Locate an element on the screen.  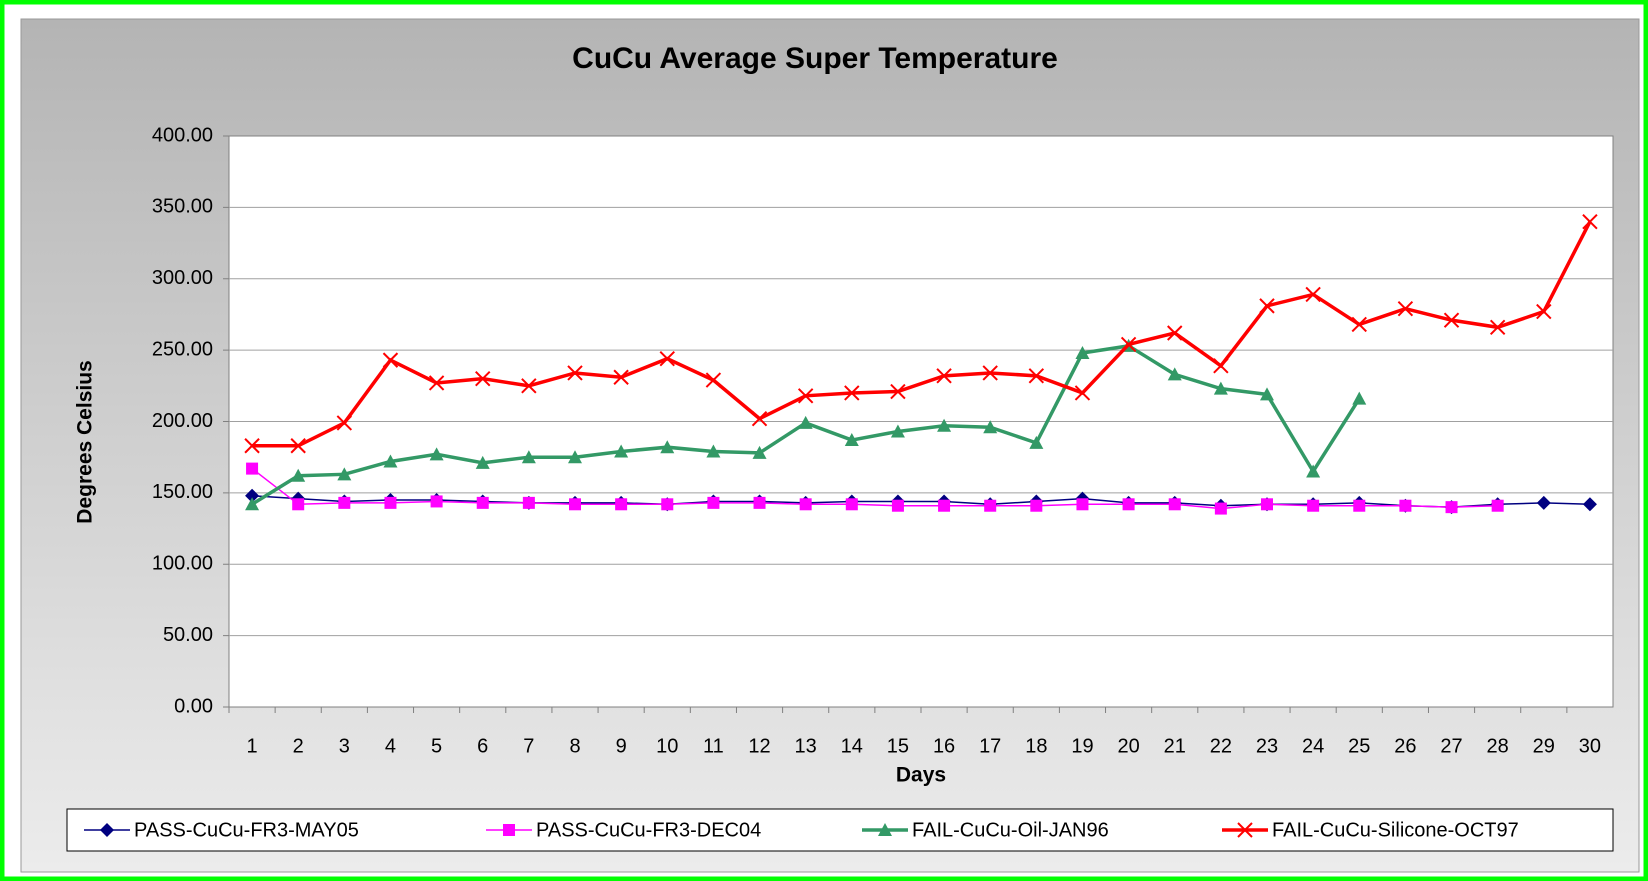
x-tick-label: 28 is located at coordinates (1498, 746).